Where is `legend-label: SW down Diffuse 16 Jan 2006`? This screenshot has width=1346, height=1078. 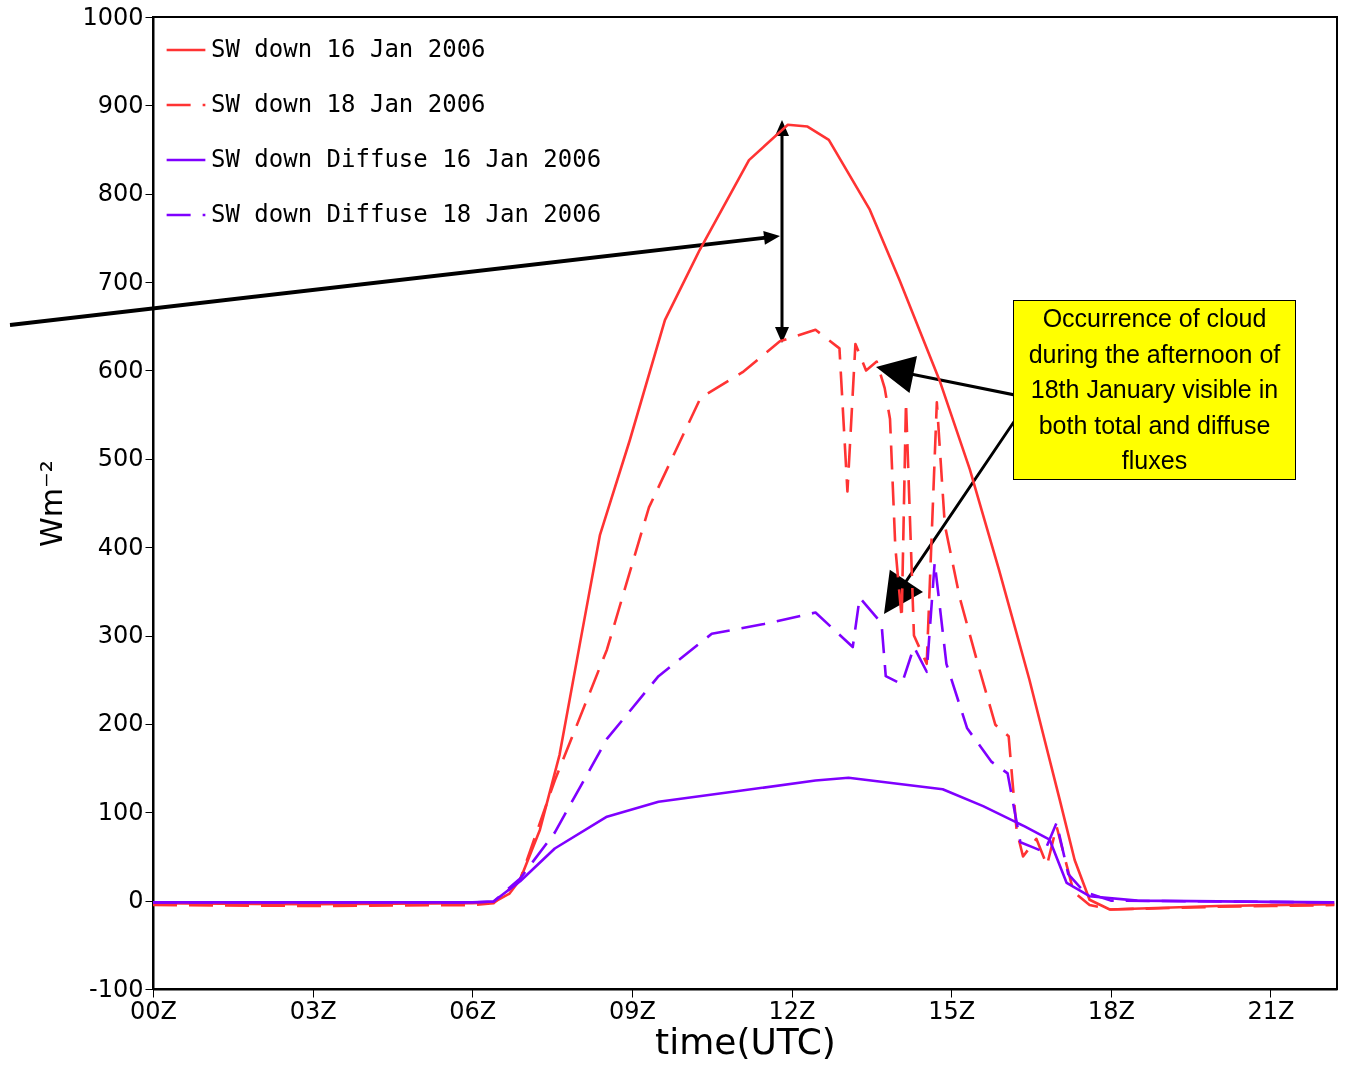 legend-label: SW down Diffuse 16 Jan 2006 is located at coordinates (406, 159).